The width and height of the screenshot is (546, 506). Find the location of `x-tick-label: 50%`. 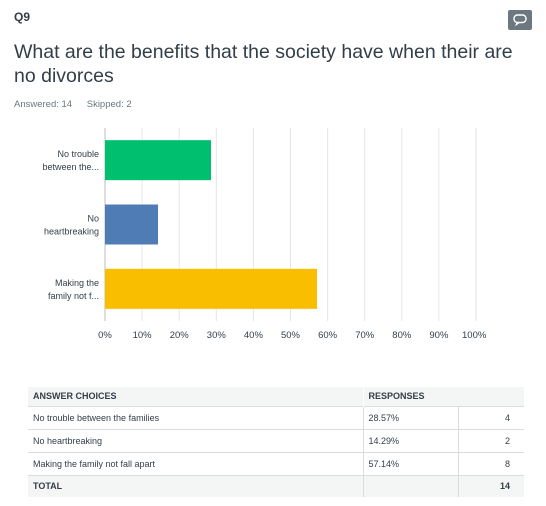

x-tick-label: 50% is located at coordinates (291, 335).